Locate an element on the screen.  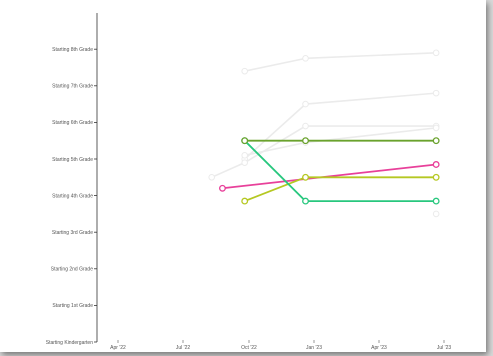
y-tick-label: Starting 3rd Grade is located at coordinates (72, 233).